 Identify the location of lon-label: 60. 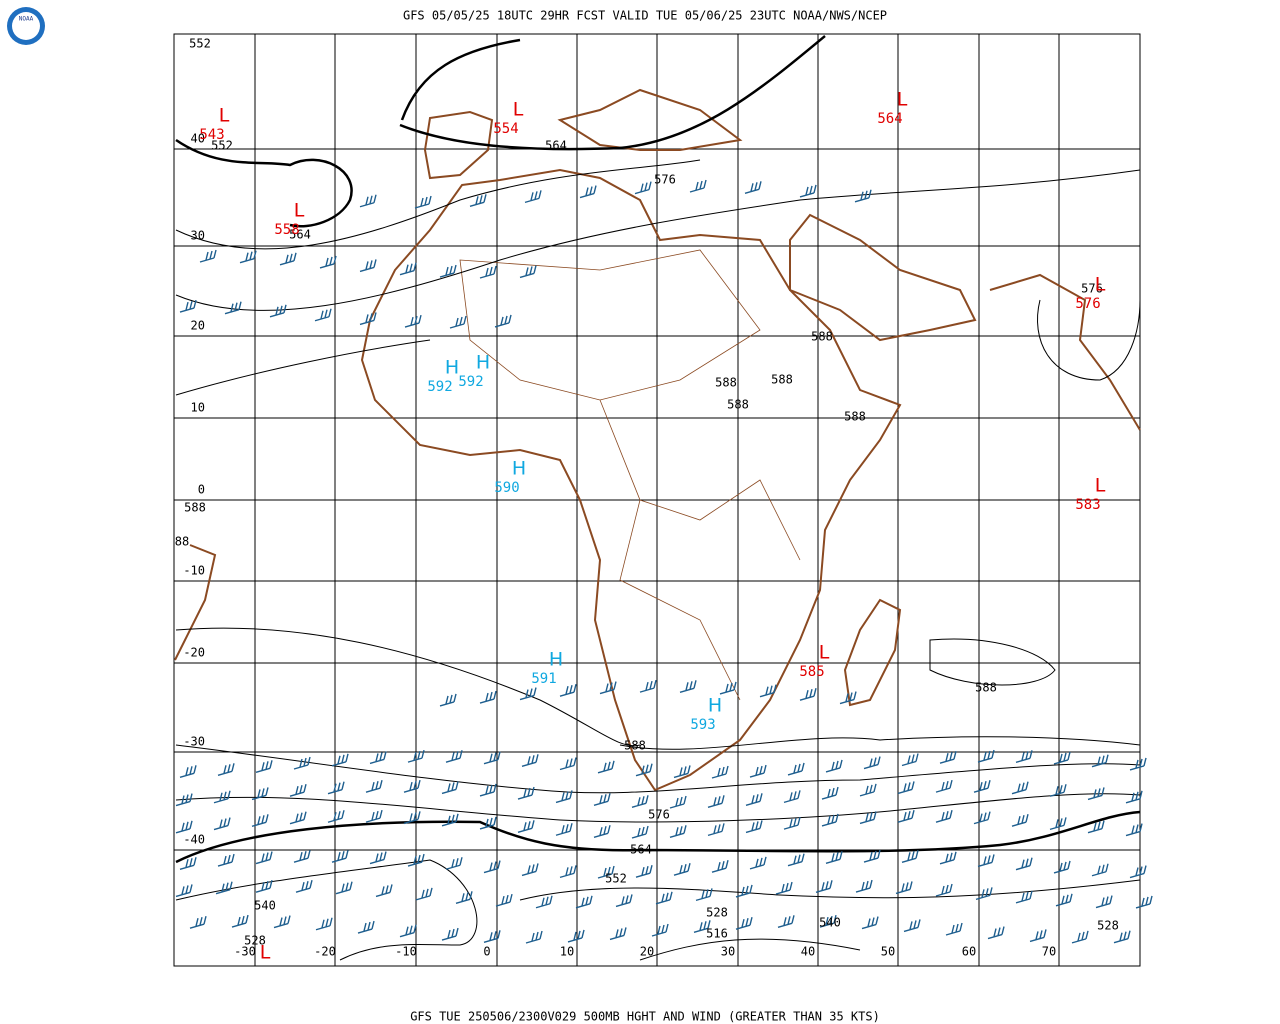
(969, 952).